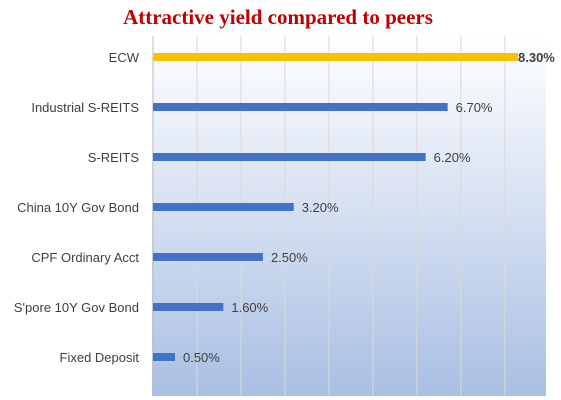 The width and height of the screenshot is (561, 400). Describe the element at coordinates (474, 107) in the screenshot. I see `value-label: 6.70%` at that location.